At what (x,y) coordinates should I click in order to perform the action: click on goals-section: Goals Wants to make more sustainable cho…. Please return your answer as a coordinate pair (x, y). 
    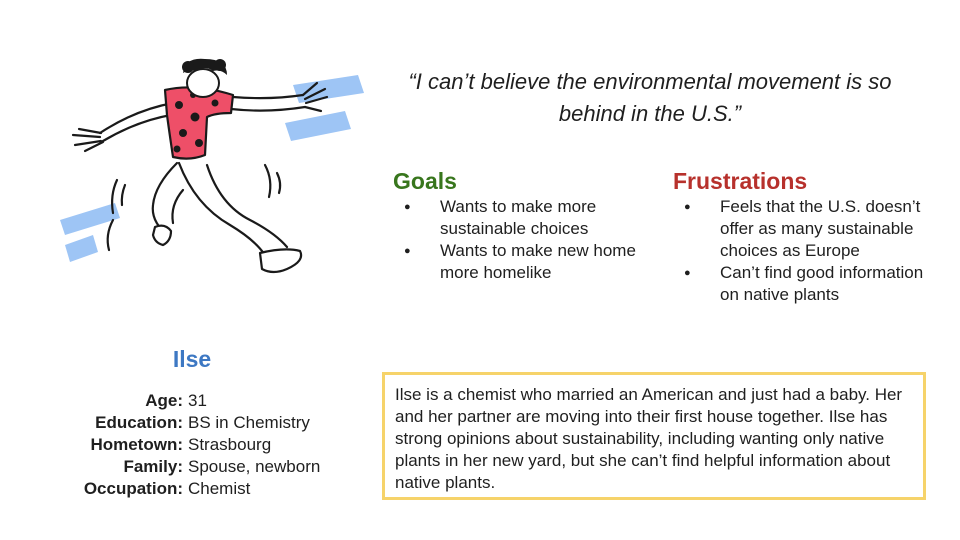
    Looking at the image, I should click on (523, 225).